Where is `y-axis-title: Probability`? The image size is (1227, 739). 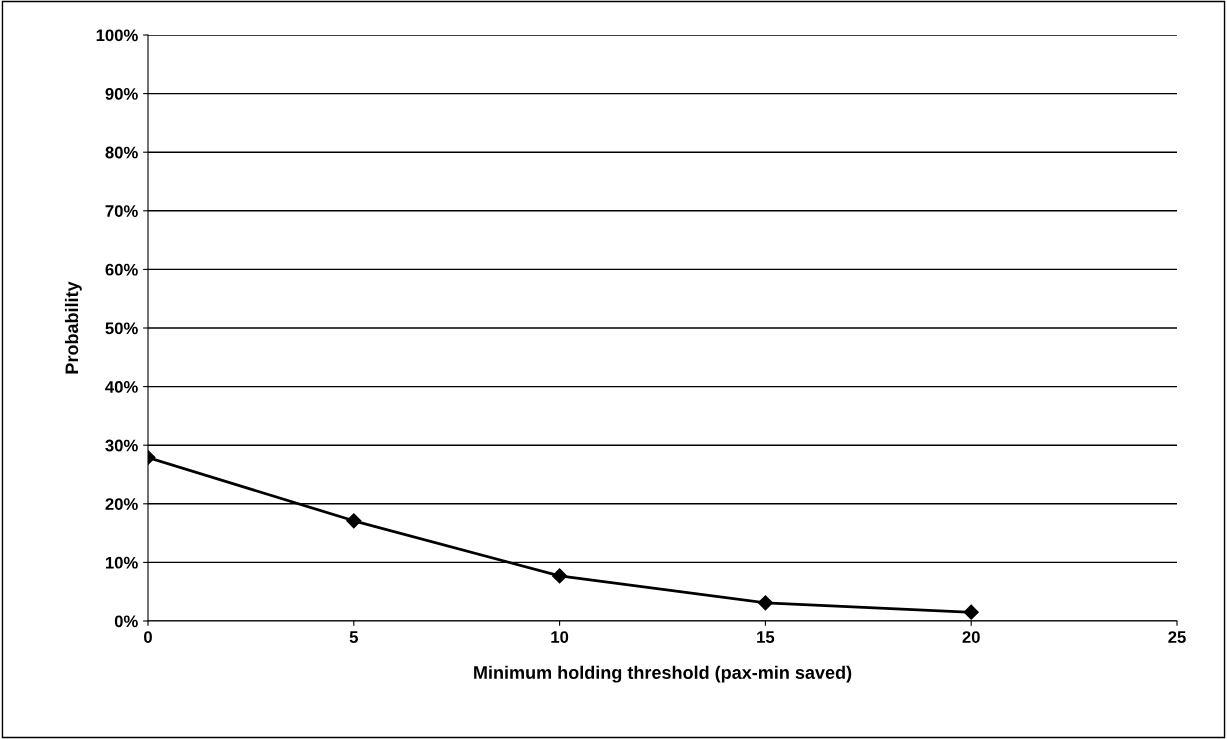 y-axis-title: Probability is located at coordinates (73, 327).